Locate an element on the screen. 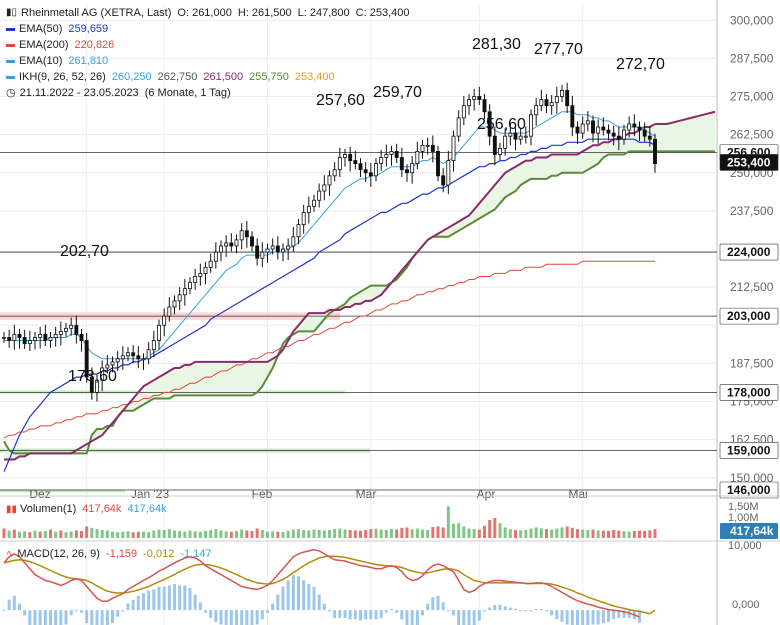 The image size is (780, 625). y-tick-label: 300,000 is located at coordinates (752, 20).